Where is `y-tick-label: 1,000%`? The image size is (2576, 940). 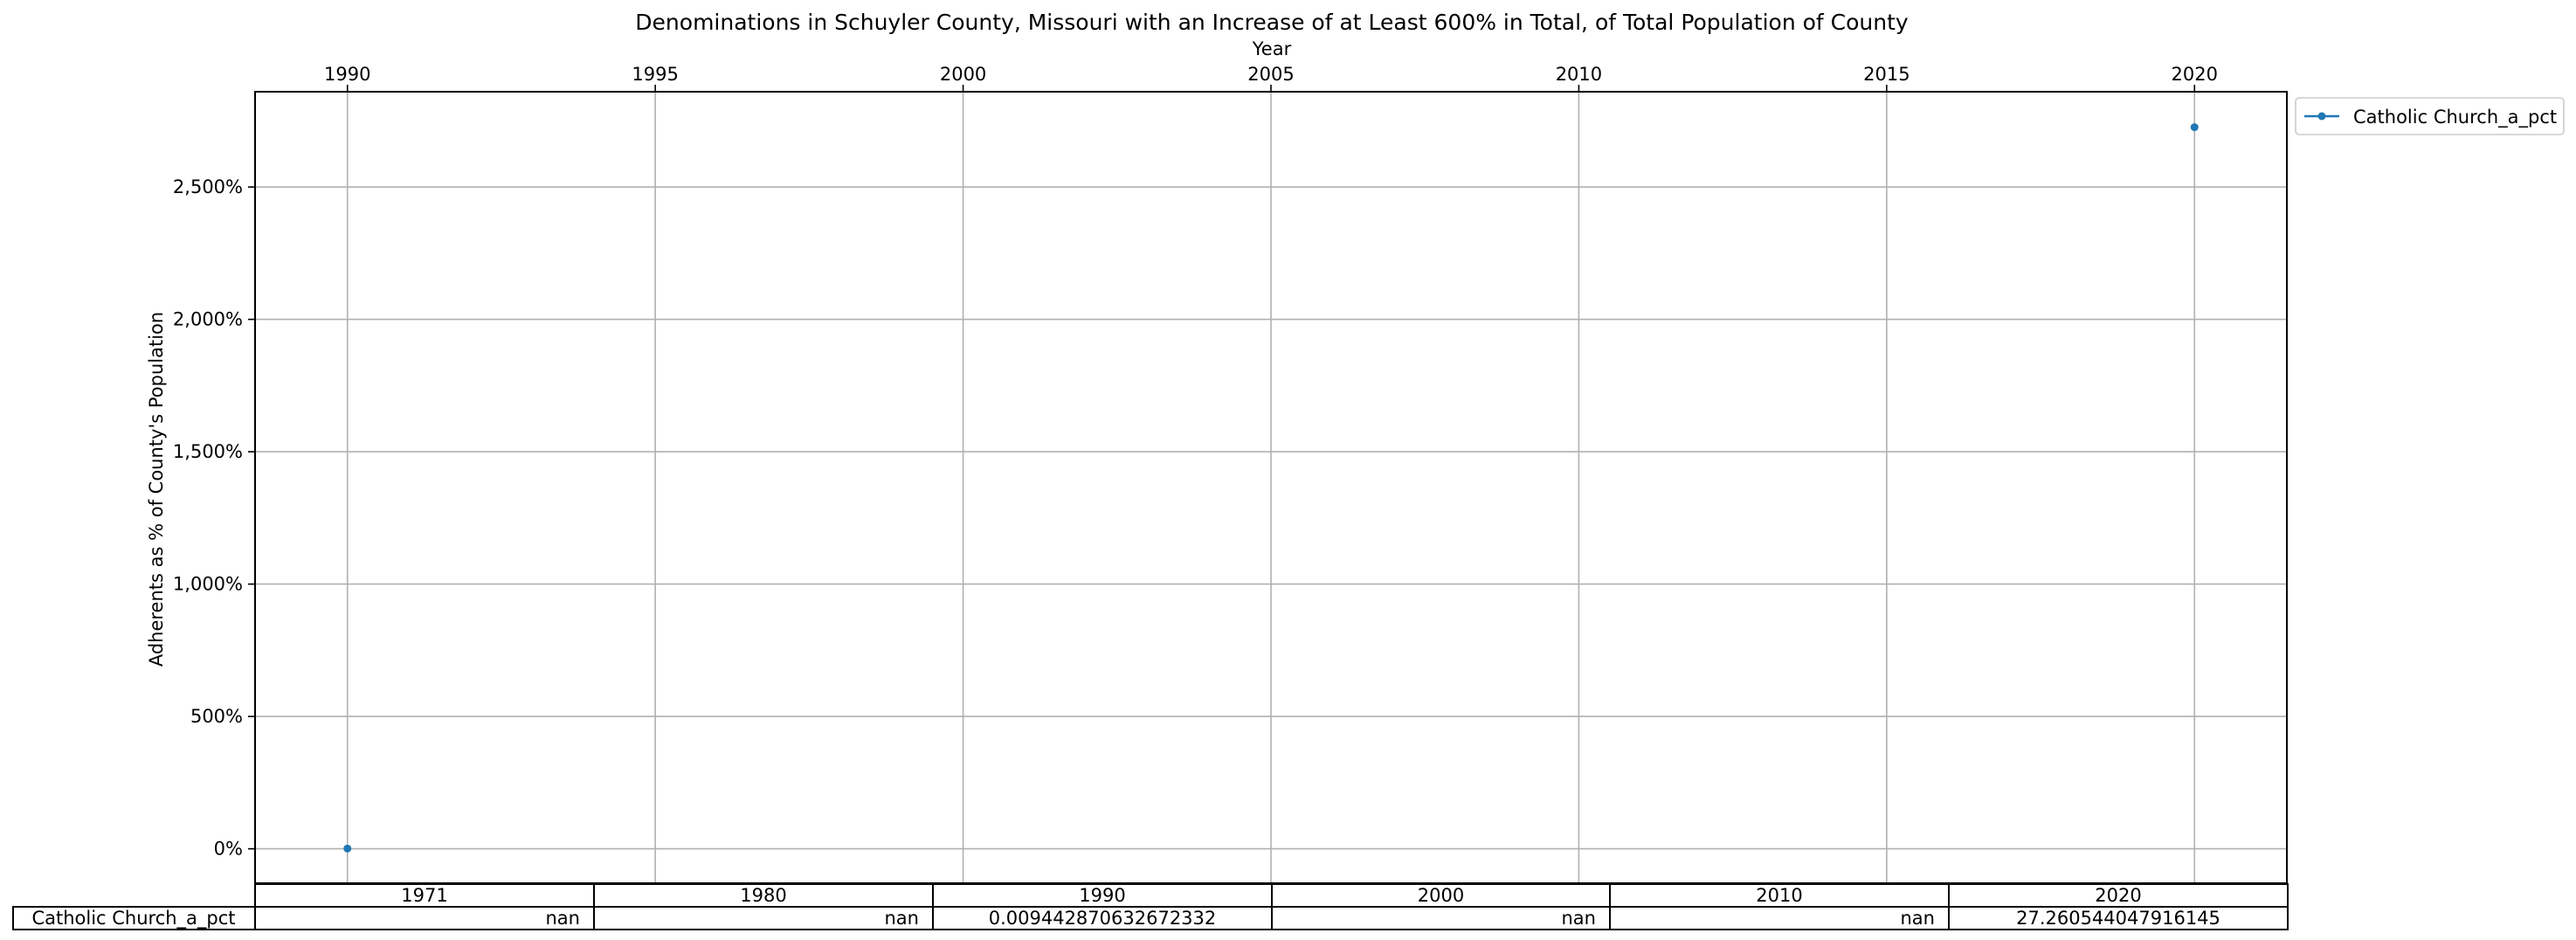 y-tick-label: 1,000% is located at coordinates (208, 584).